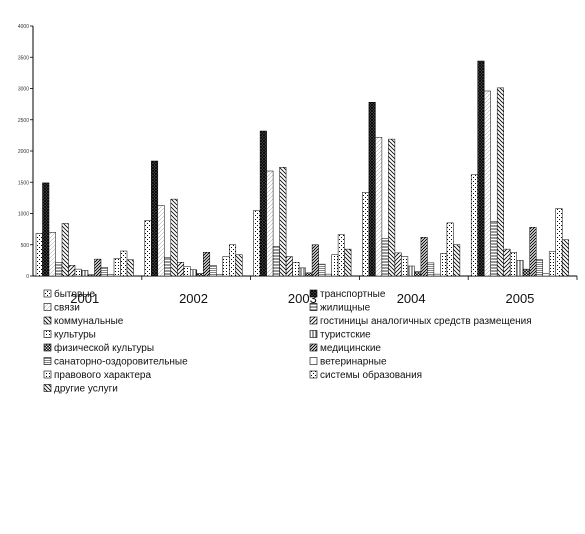  I want to click on y-axis-ticks: 0 500 1000 1500 2000 2500 3000 3500 4000, so click(25, 152).